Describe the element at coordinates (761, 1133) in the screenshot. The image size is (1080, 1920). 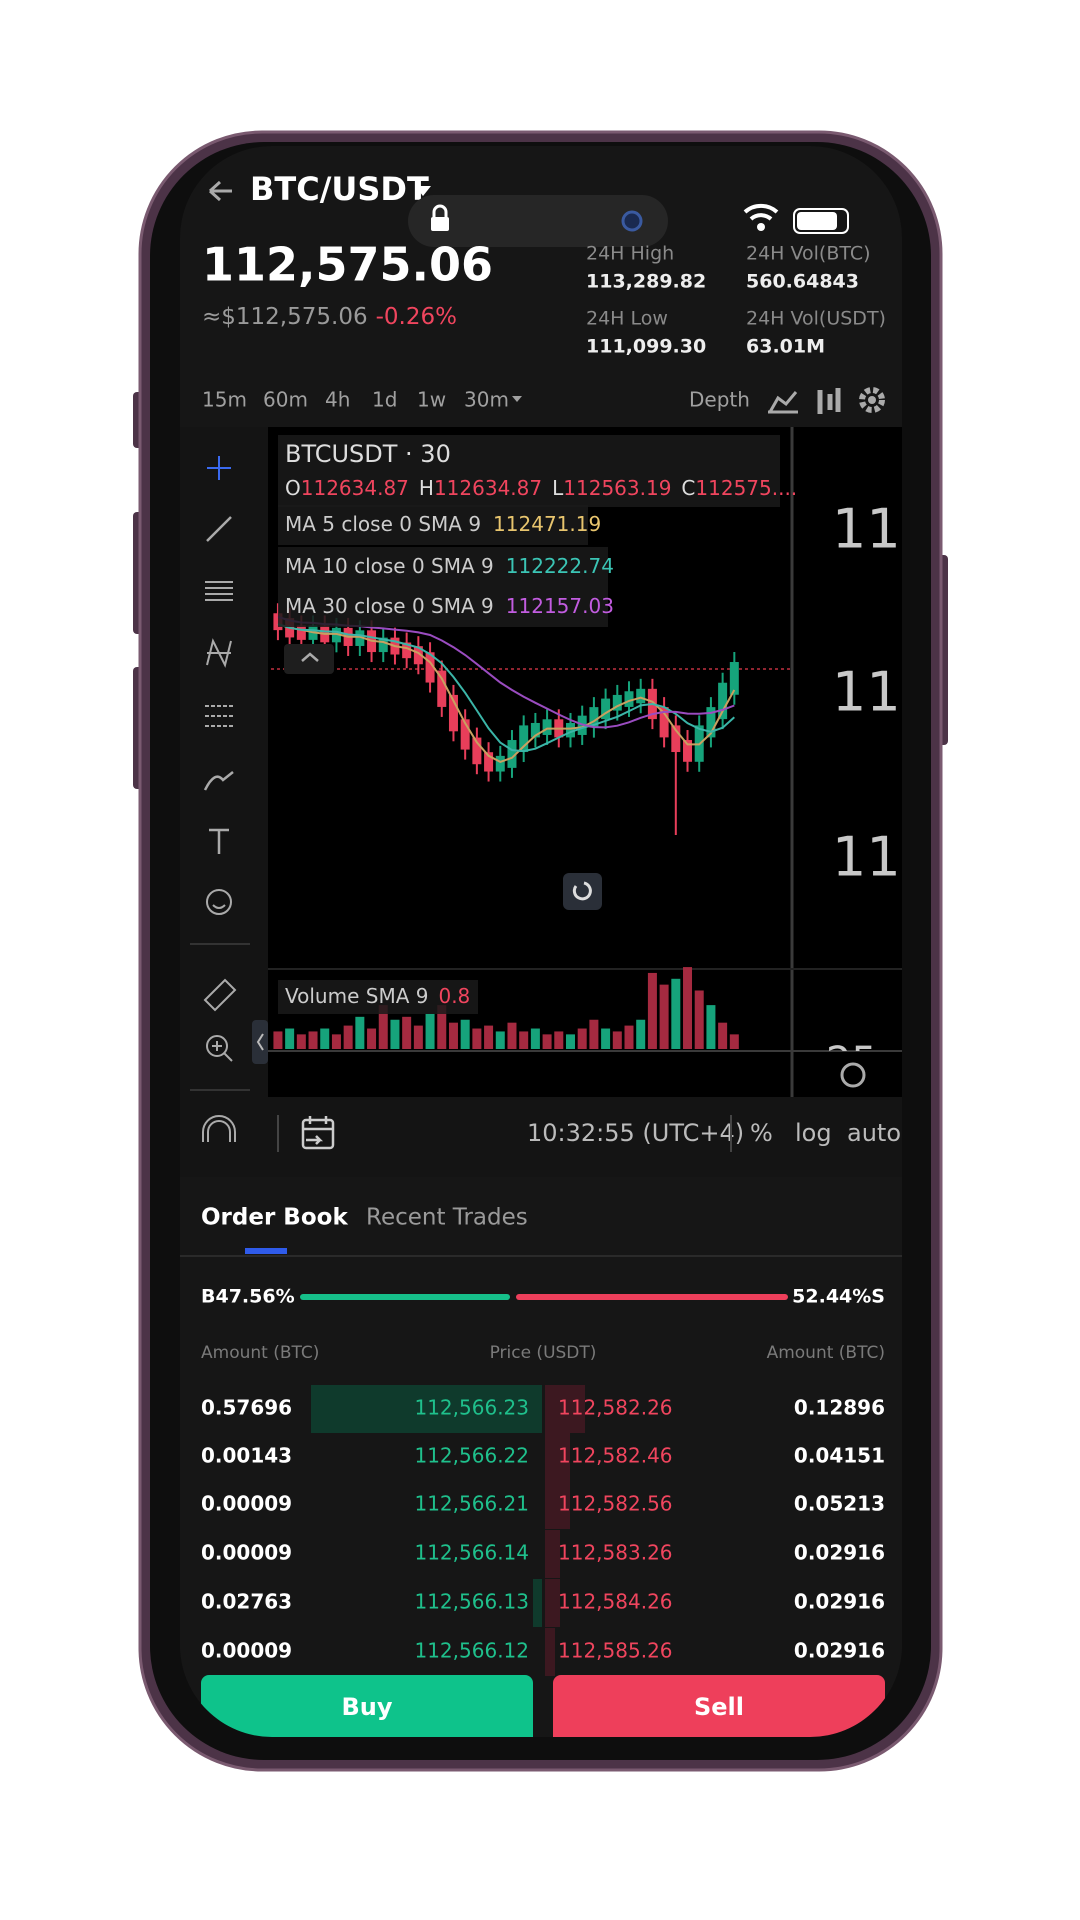
I see `scale-option: %` at that location.